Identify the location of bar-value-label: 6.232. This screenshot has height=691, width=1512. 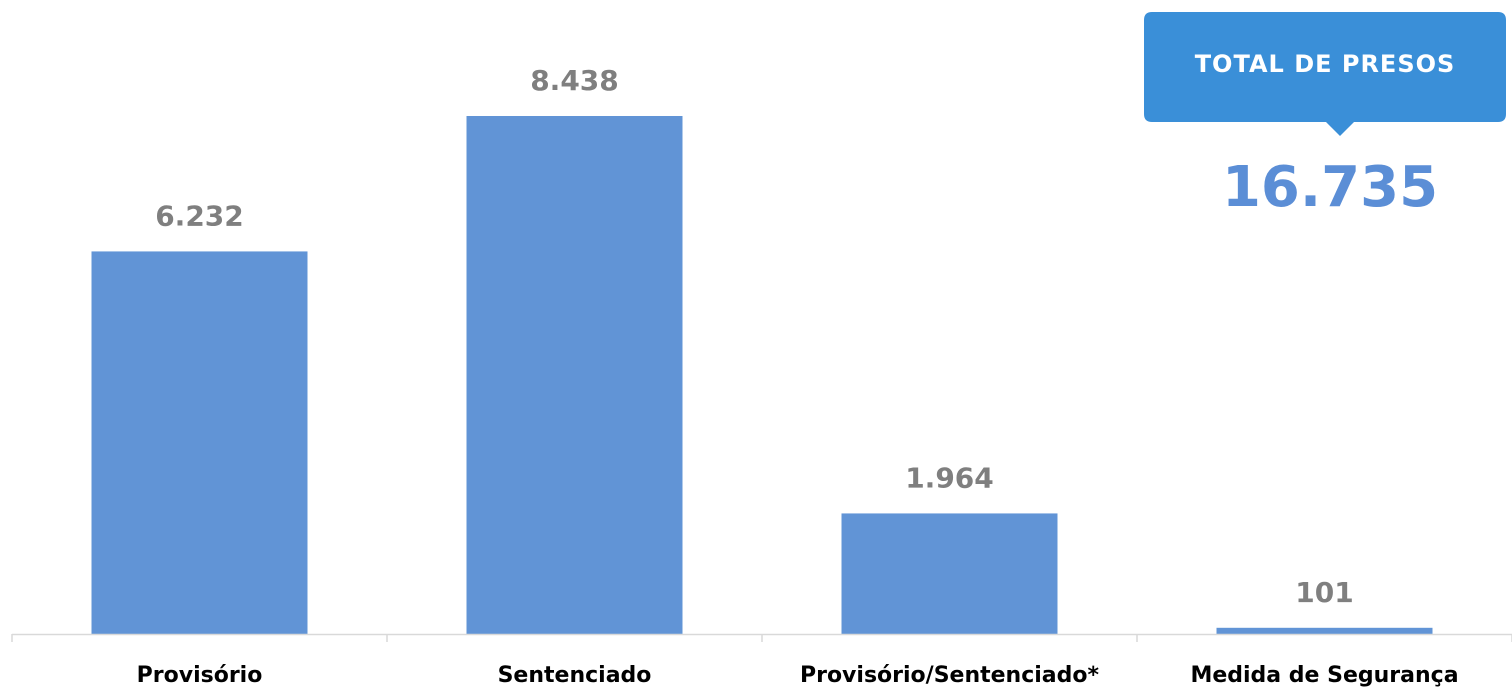
(199, 215).